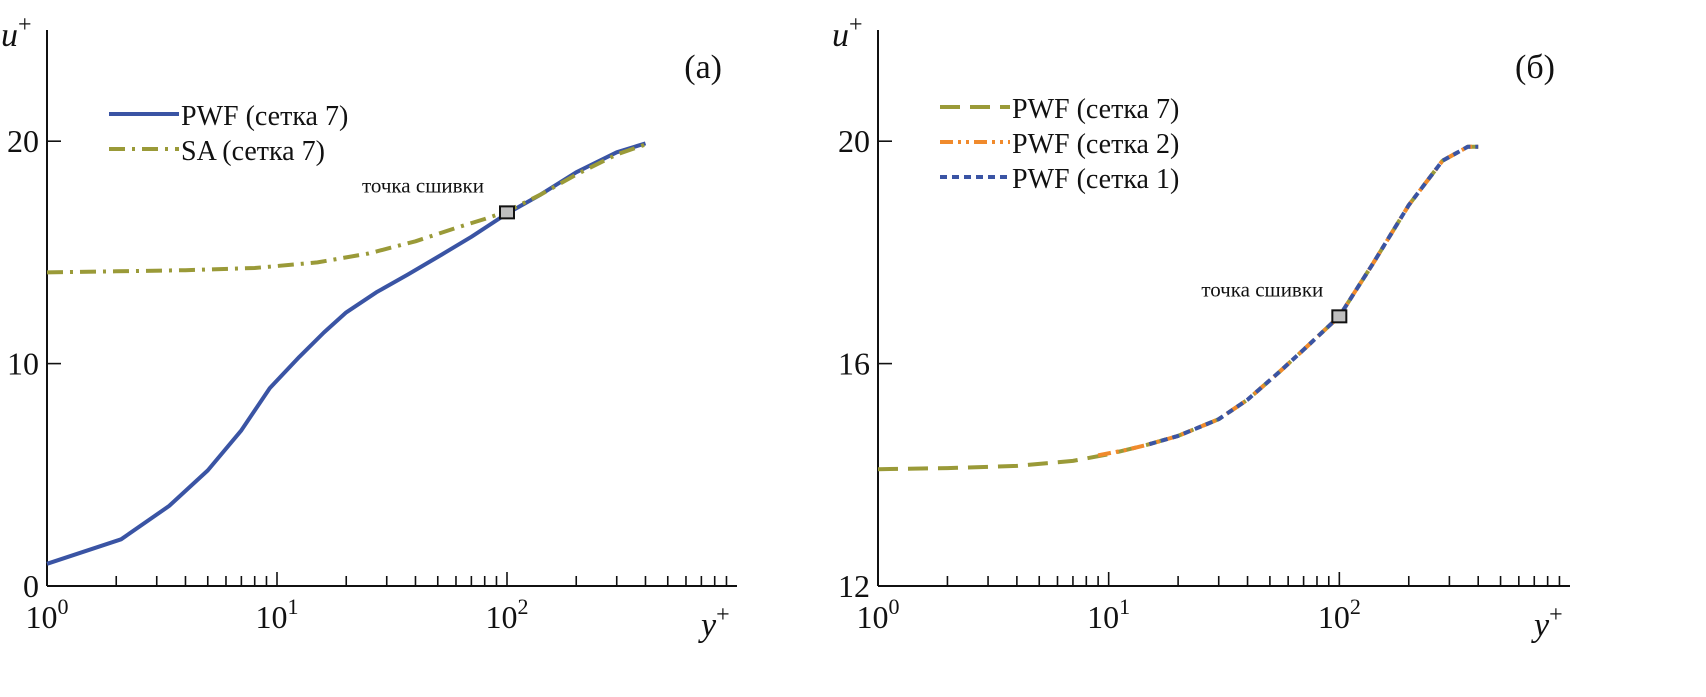  What do you see at coordinates (31, 586) in the screenshot?
I see `y-tick-label: 0` at bounding box center [31, 586].